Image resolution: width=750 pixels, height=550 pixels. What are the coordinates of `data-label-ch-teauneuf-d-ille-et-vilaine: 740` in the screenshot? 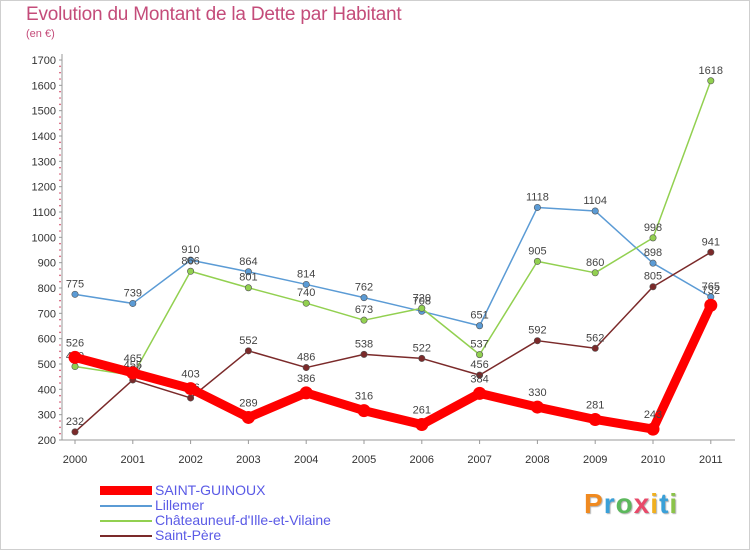 It's located at (306, 293).